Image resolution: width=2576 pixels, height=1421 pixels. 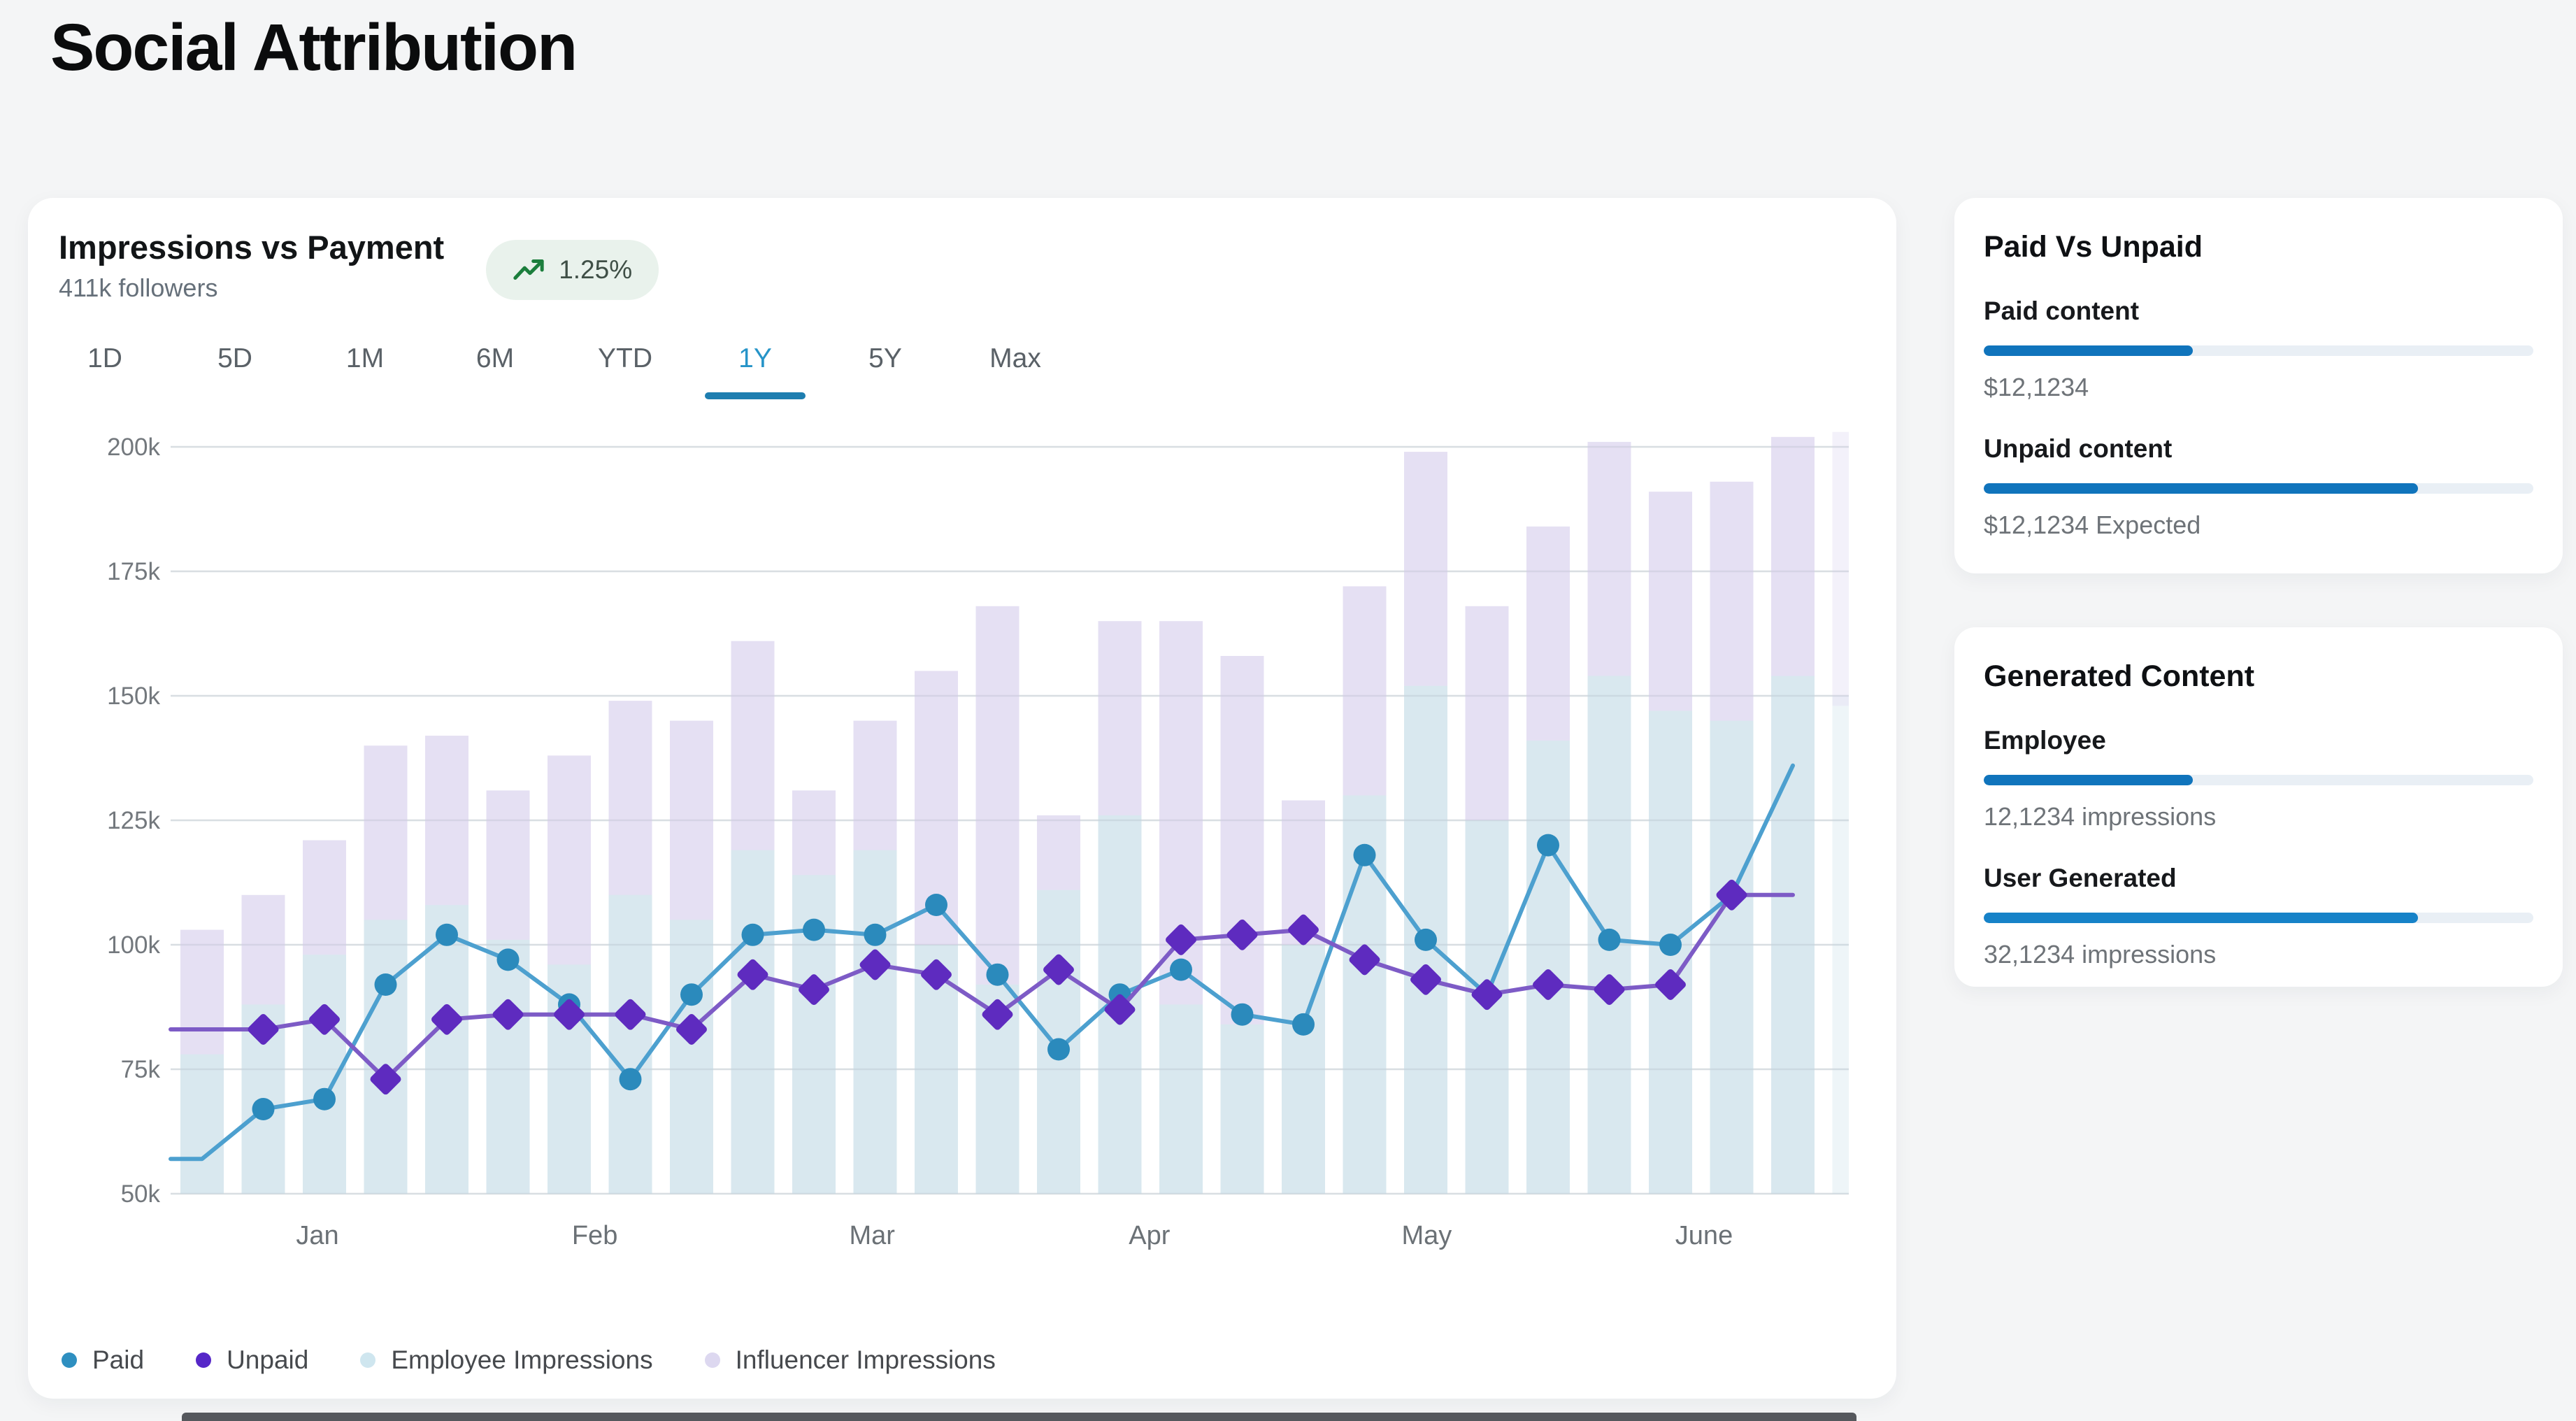 What do you see at coordinates (133, 447) in the screenshot?
I see `svg-text: 200k` at bounding box center [133, 447].